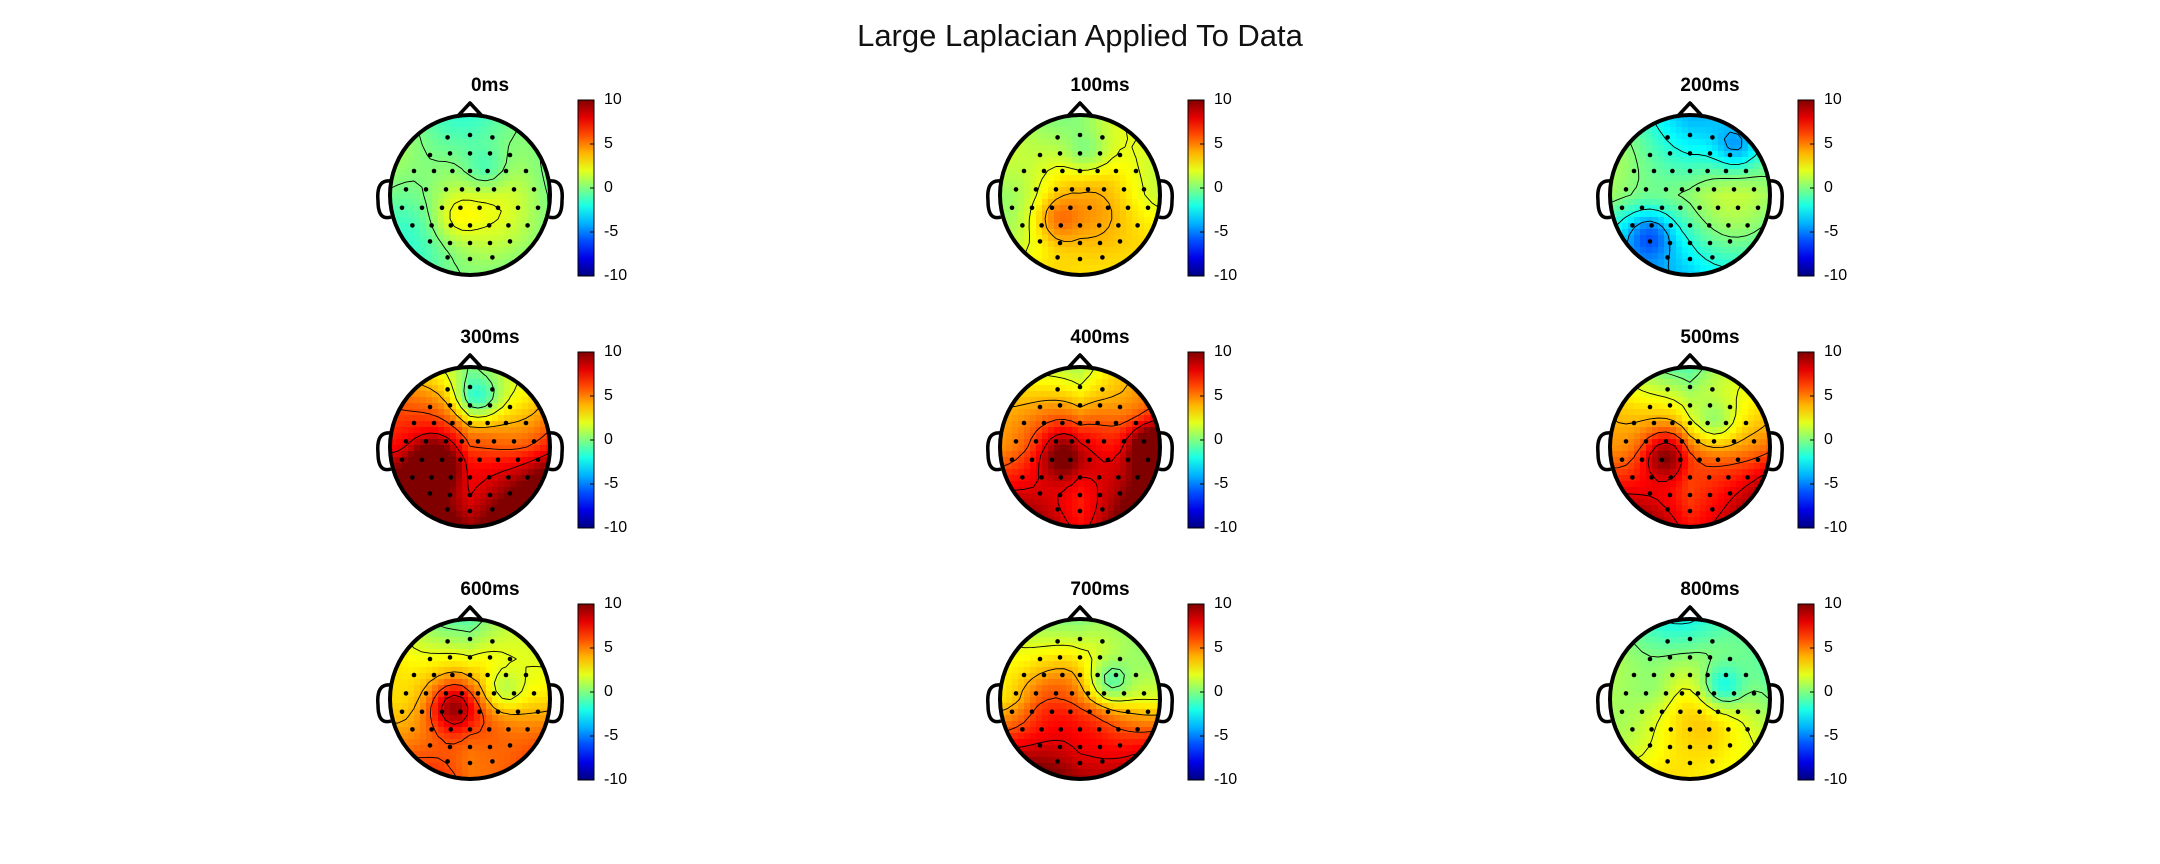  Describe the element at coordinates (556, 451) in the screenshot. I see `right-ear-outline` at that location.